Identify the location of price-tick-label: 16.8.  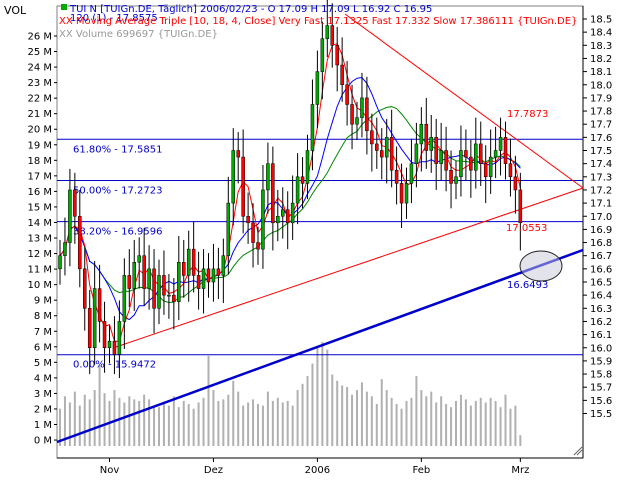
(601, 243).